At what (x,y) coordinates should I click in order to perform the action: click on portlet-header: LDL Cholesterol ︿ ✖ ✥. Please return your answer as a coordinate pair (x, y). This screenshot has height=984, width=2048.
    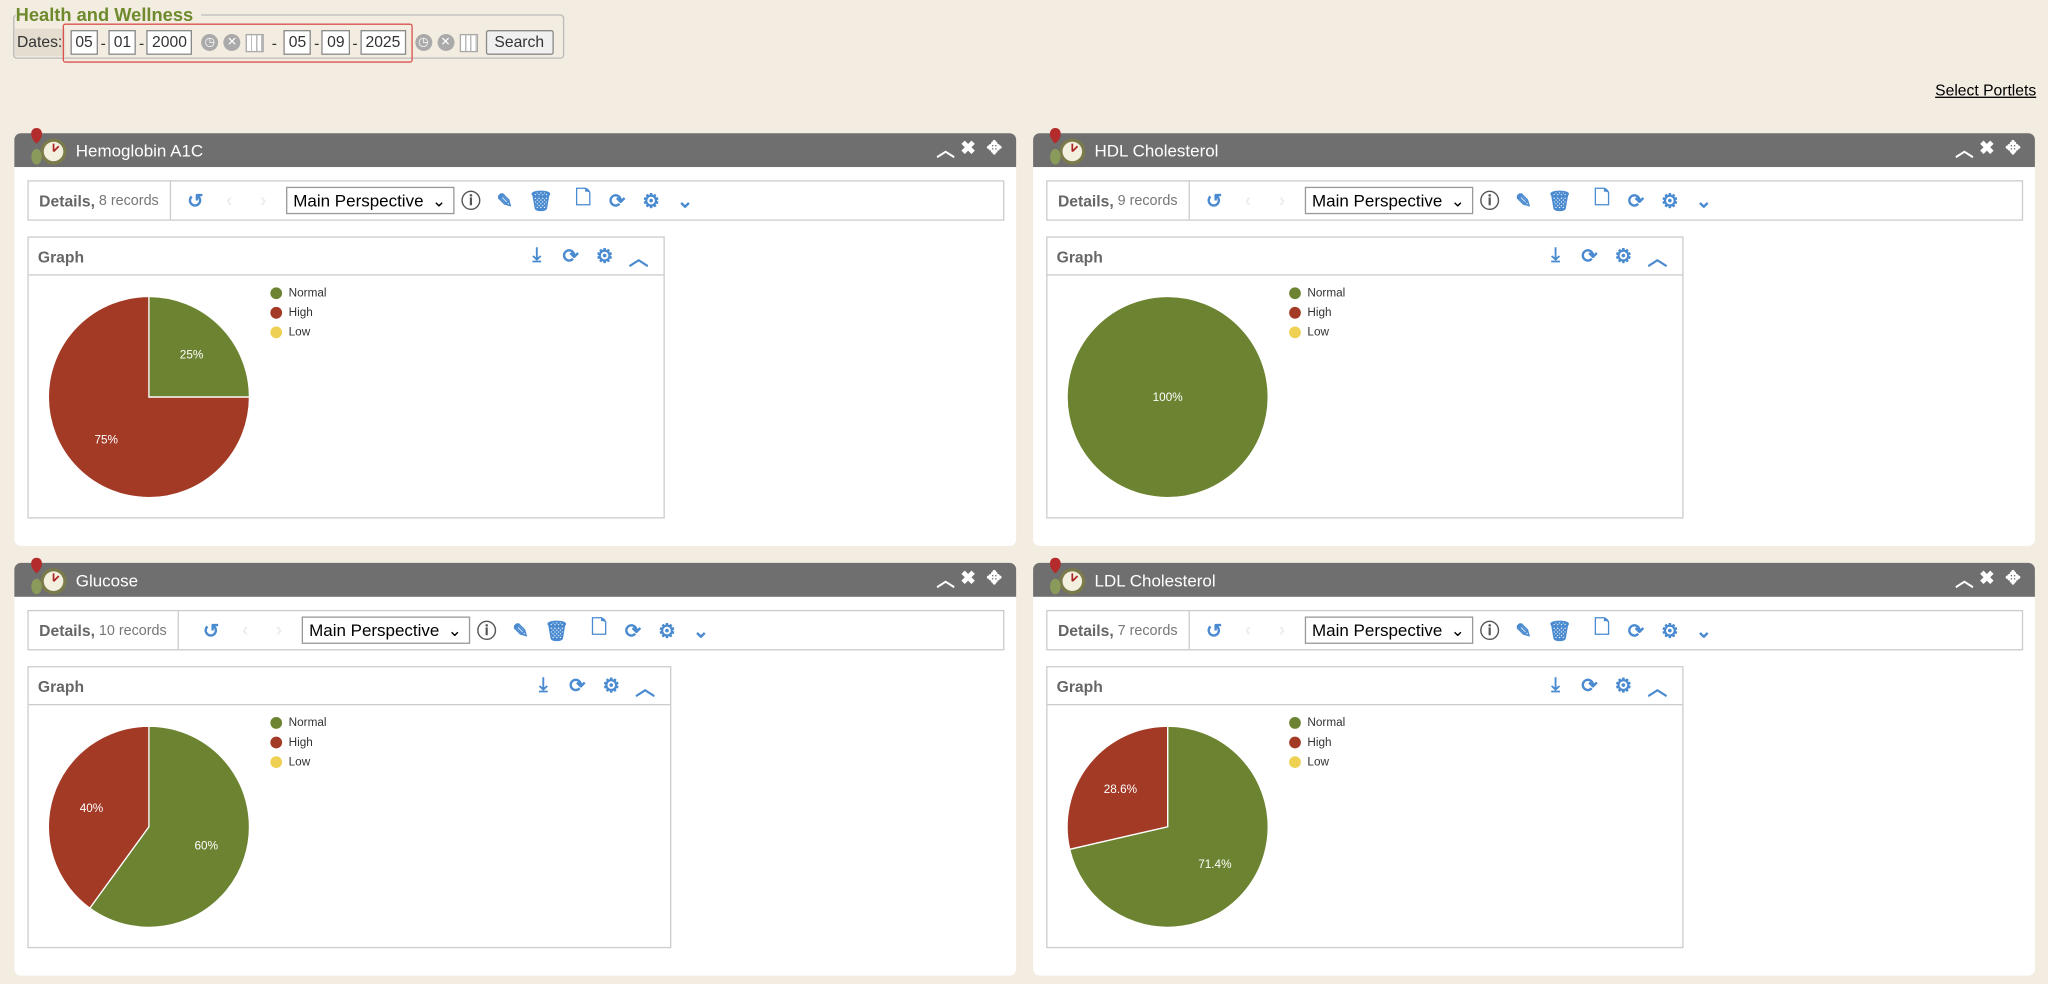
    Looking at the image, I should click on (1534, 577).